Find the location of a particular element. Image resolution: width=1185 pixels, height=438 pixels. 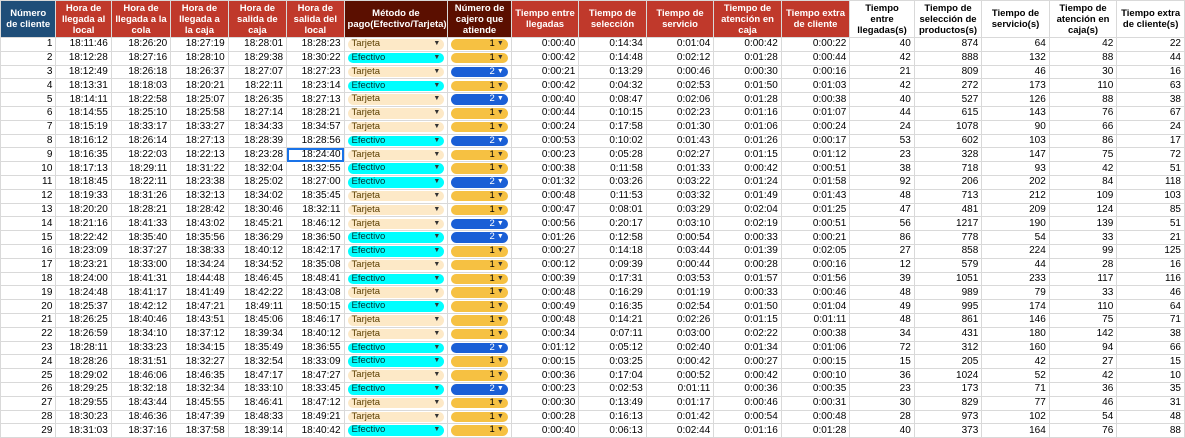

data-cell: 0:02:22 is located at coordinates (747, 334).